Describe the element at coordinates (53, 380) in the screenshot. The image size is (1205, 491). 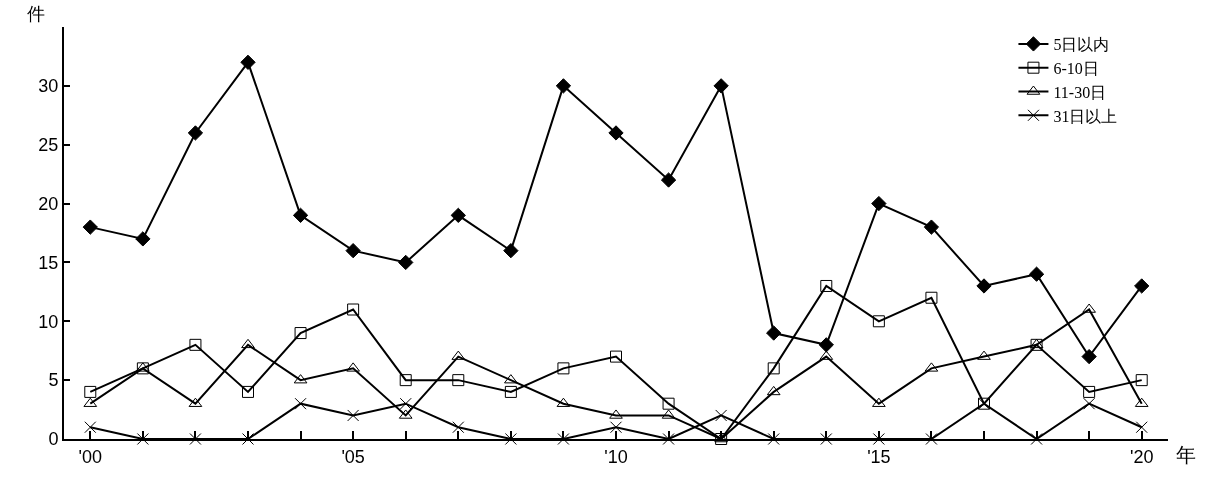
I see `y-tick-label: 5` at that location.